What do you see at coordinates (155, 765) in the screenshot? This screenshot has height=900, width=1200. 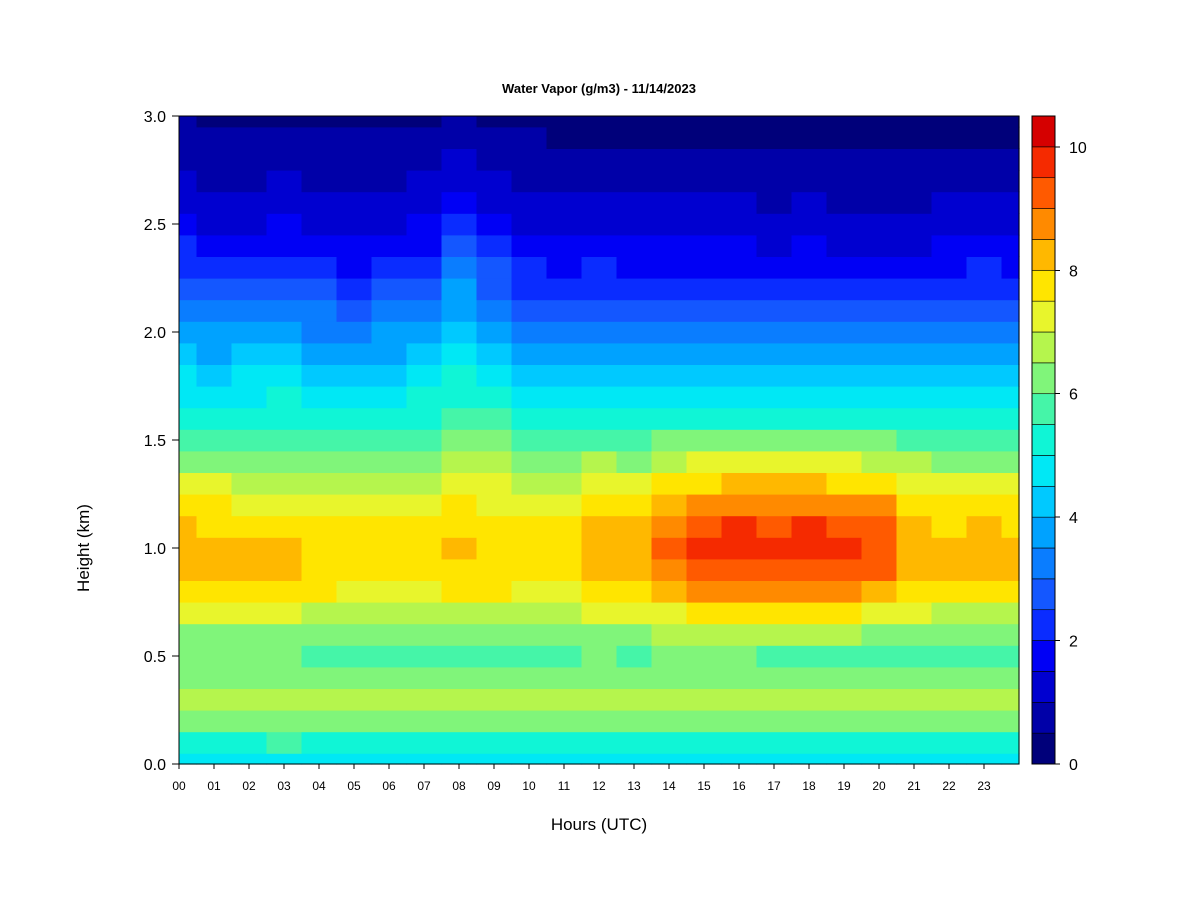 I see `y-tick-label: 0.0` at bounding box center [155, 765].